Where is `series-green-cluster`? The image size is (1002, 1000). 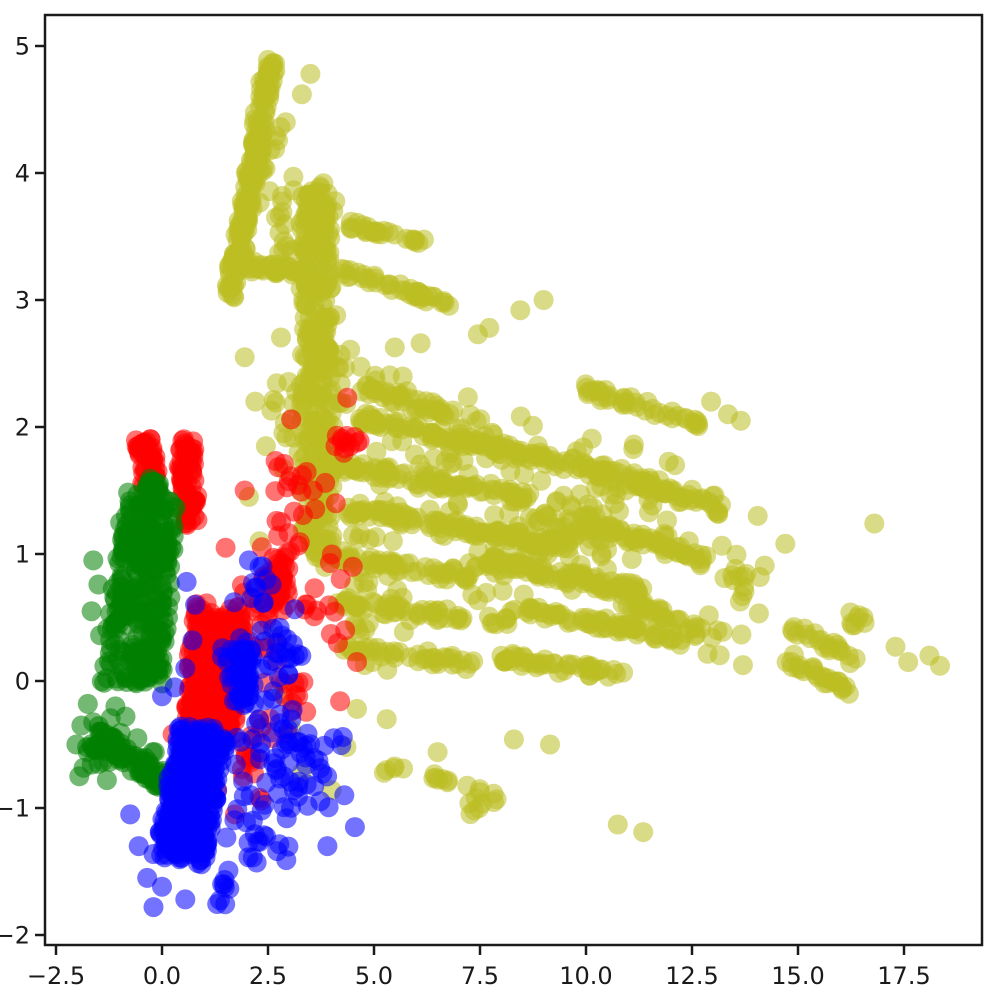
series-green-cluster is located at coordinates (129, 640).